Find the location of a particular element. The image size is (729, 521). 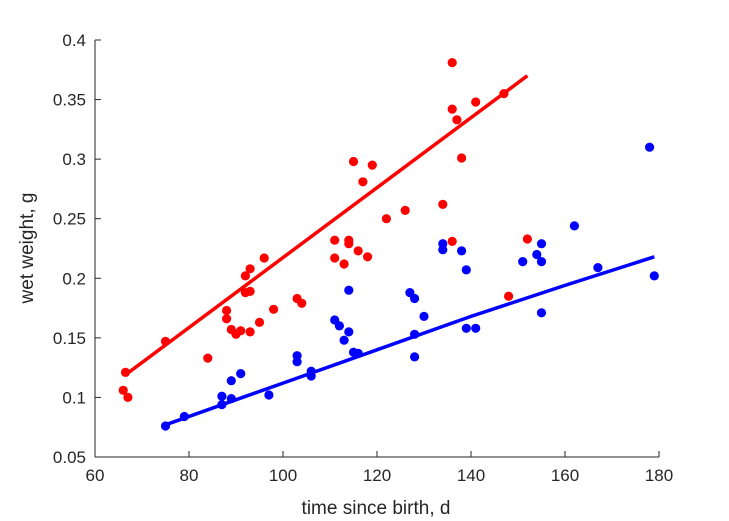

x-tick-label: 100 is located at coordinates (283, 475).